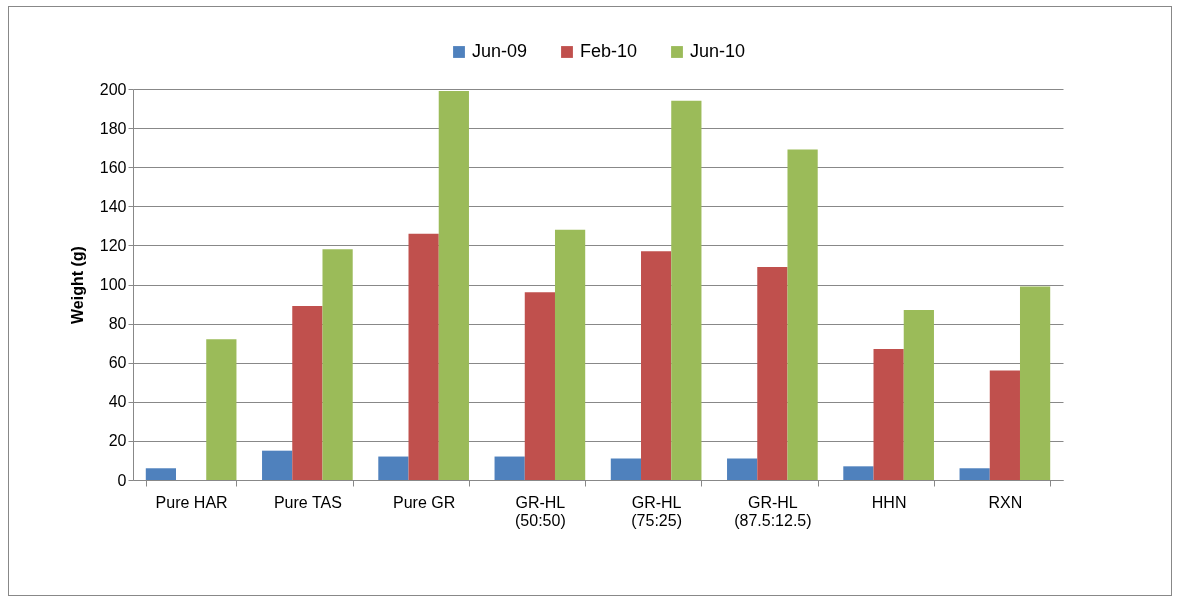 The width and height of the screenshot is (1182, 604). What do you see at coordinates (113, 284) in the screenshot?
I see `y-tick-label: 100` at bounding box center [113, 284].